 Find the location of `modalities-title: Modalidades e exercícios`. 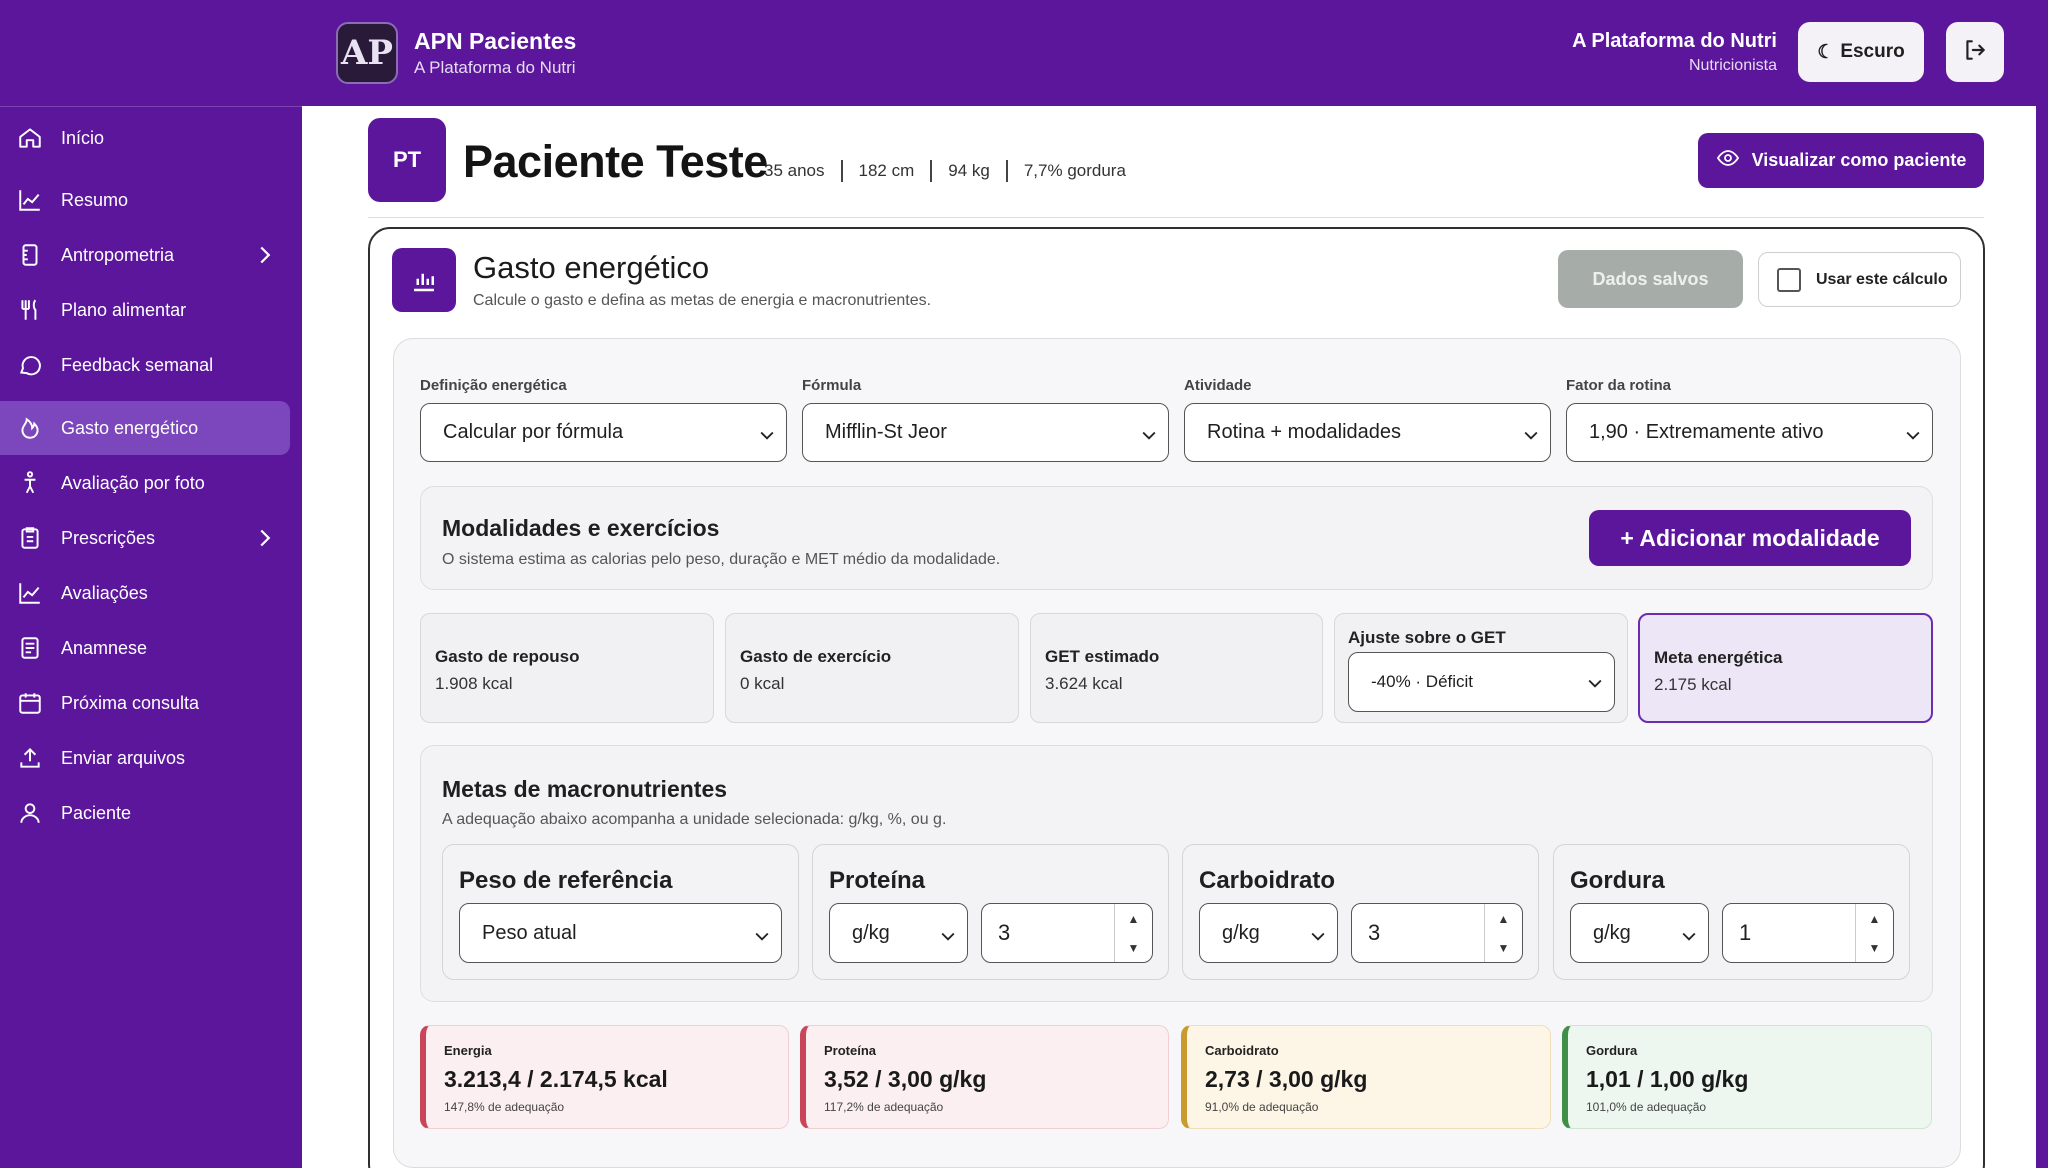

modalities-title: Modalidades e exercícios is located at coordinates (581, 528).